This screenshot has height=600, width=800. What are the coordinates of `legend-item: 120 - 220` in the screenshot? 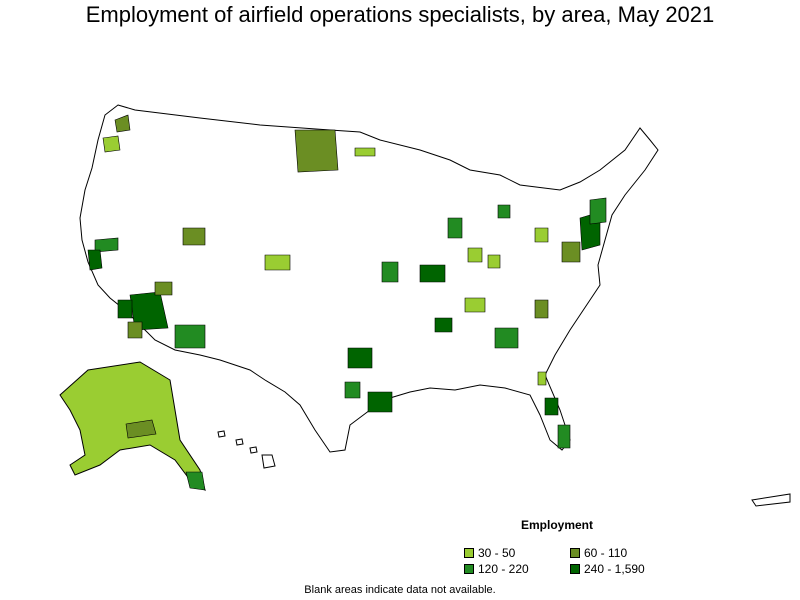 It's located at (496, 569).